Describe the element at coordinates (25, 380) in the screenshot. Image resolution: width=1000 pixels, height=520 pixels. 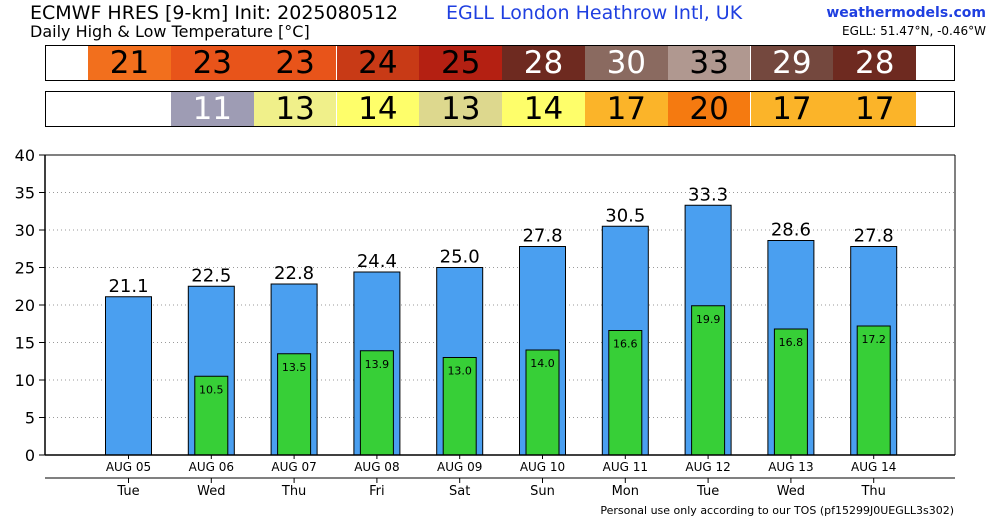
I see `y-tick-label: 10` at that location.